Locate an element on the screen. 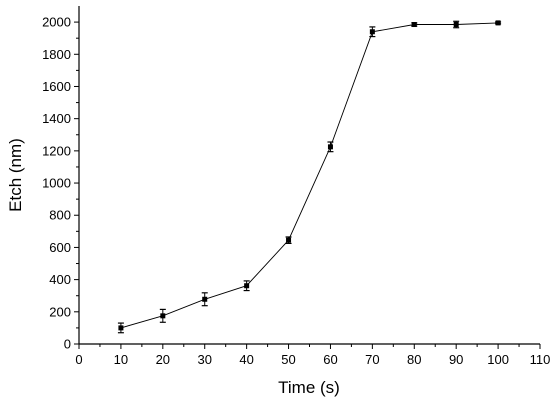 This screenshot has width=550, height=404. y-tick-label: 1000 is located at coordinates (56, 183).